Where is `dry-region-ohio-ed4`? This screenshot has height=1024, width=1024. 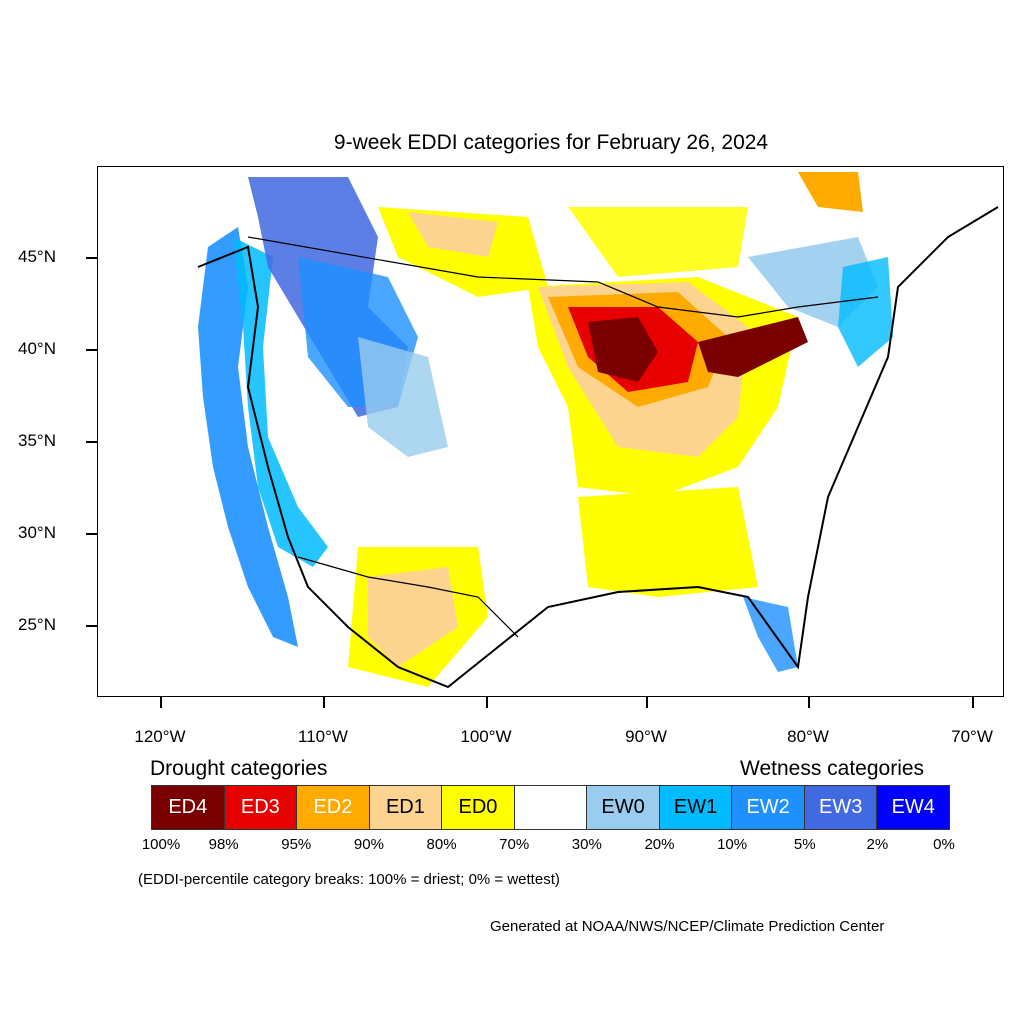
dry-region-ohio-ed4 is located at coordinates (753, 347).